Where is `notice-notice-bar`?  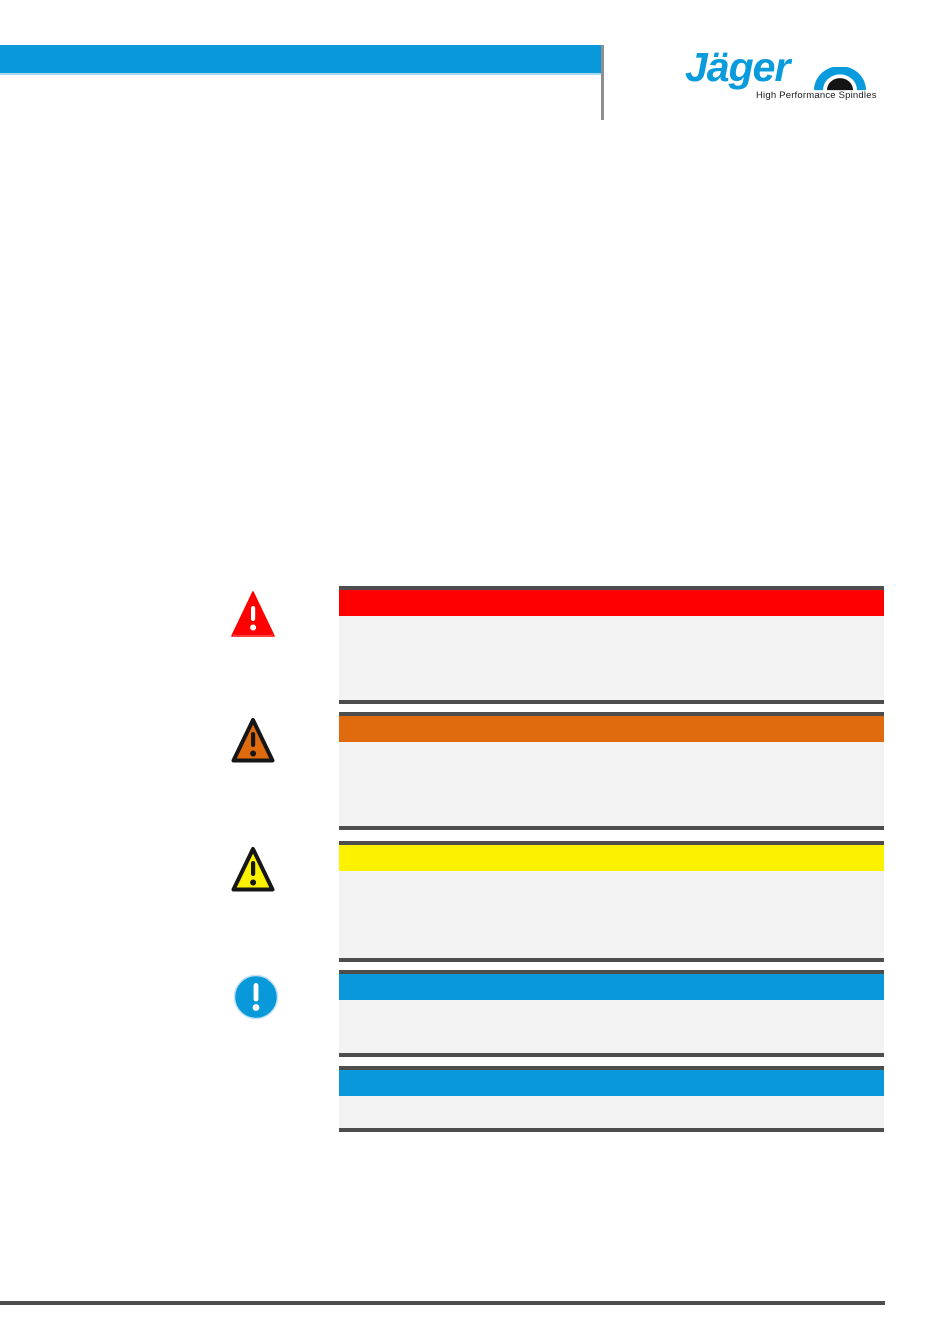
notice-notice-bar is located at coordinates (611, 987).